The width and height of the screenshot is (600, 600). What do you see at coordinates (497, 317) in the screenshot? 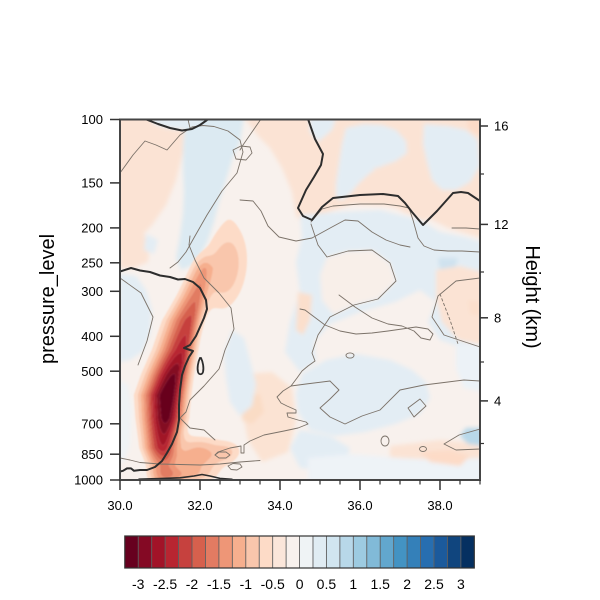
I see `svg-text: 8` at bounding box center [497, 317].